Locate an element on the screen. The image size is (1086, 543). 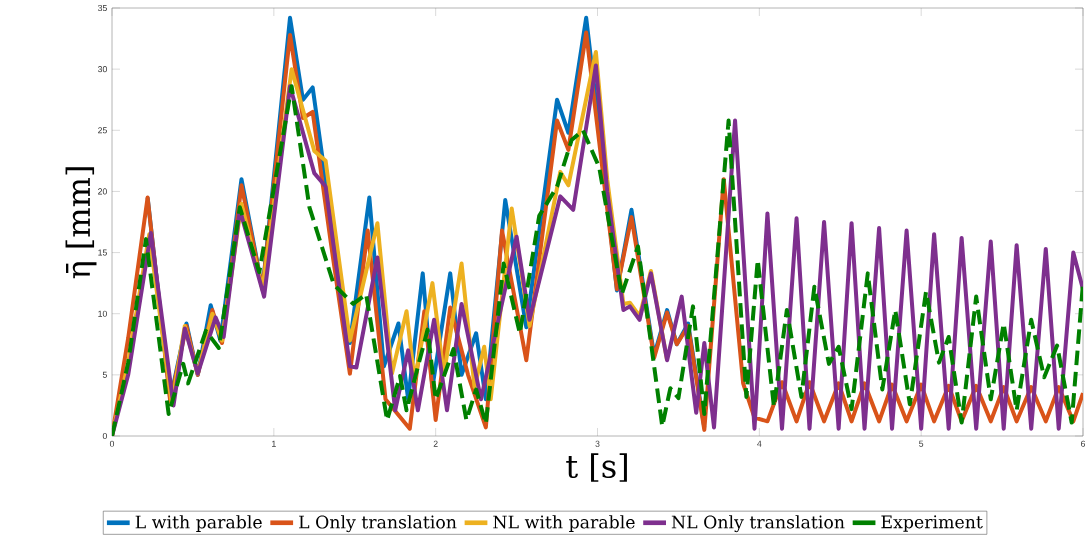
x-tick-label: 2 is located at coordinates (435, 443).